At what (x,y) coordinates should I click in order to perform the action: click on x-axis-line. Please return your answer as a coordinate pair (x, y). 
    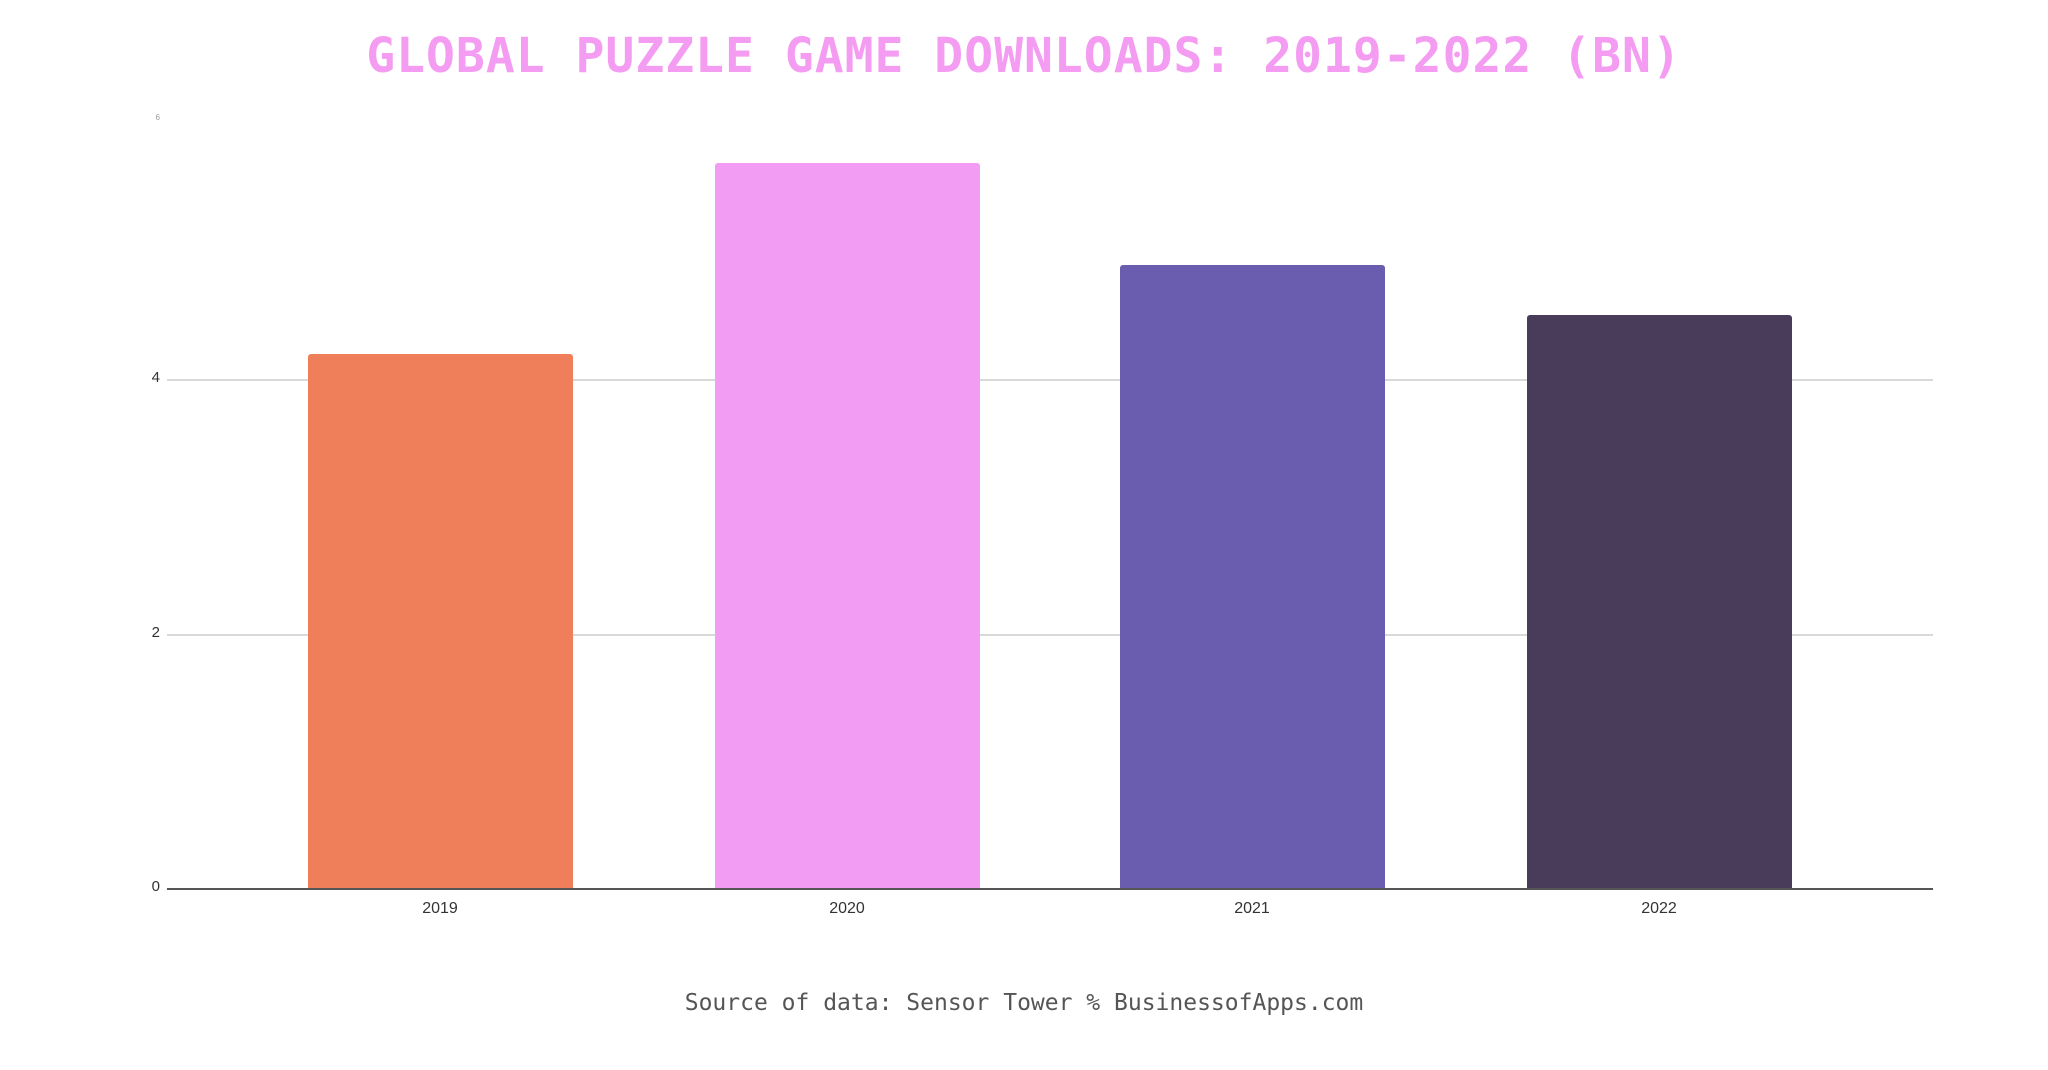
    Looking at the image, I should click on (1050, 889).